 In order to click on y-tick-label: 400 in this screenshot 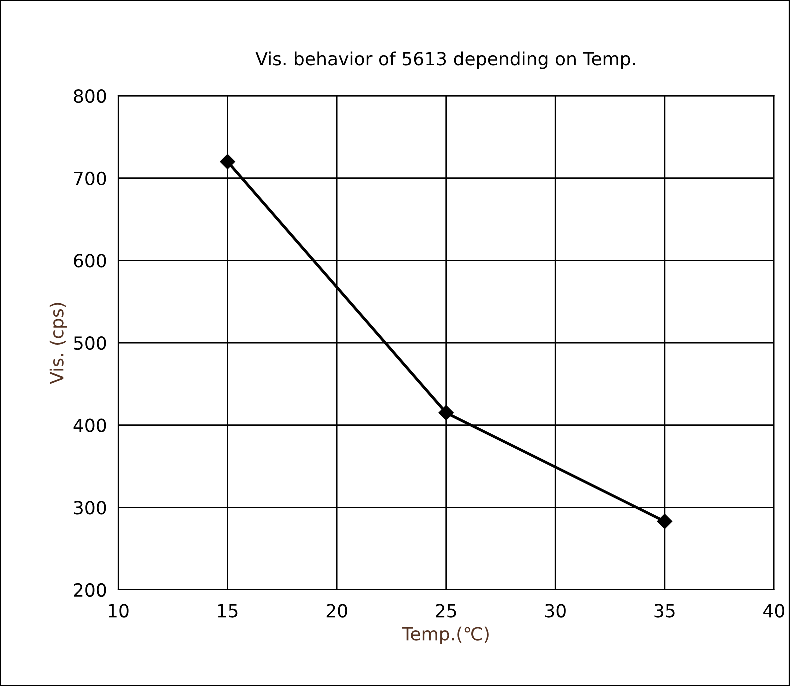, I will do `click(90, 425)`.